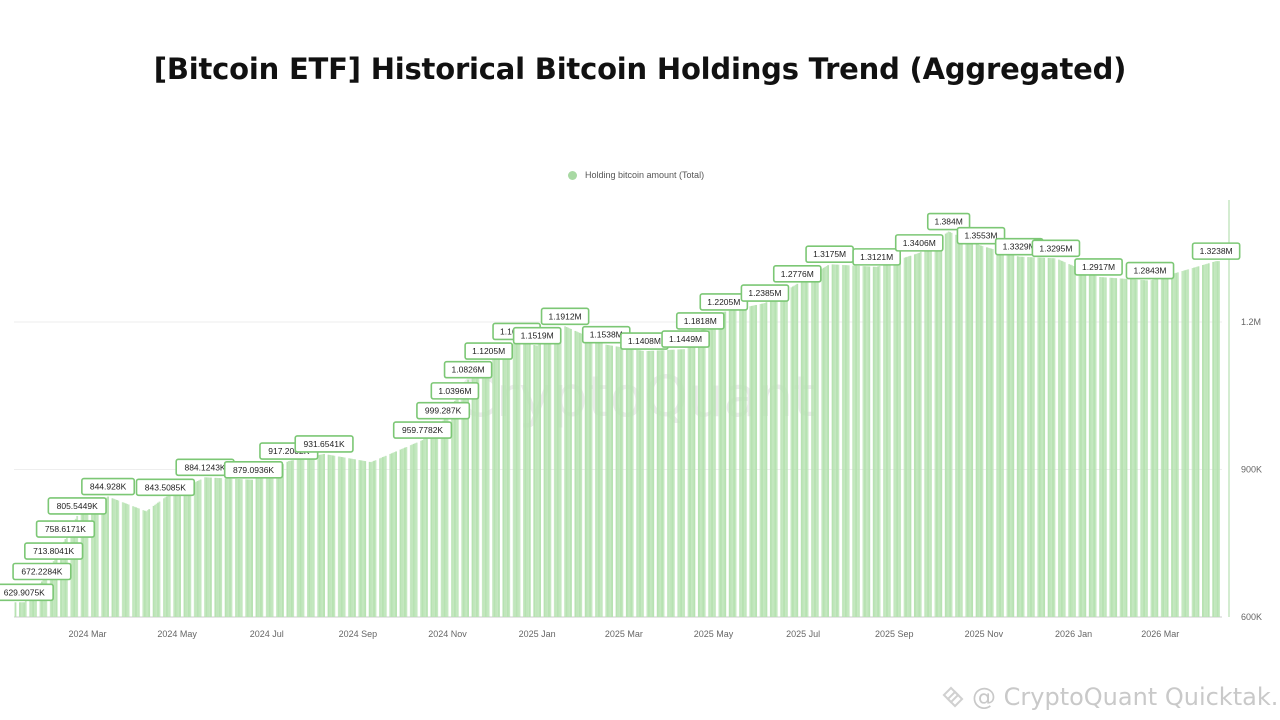 The height and width of the screenshot is (720, 1280). I want to click on data-label-text: 758.6171K, so click(65, 529).